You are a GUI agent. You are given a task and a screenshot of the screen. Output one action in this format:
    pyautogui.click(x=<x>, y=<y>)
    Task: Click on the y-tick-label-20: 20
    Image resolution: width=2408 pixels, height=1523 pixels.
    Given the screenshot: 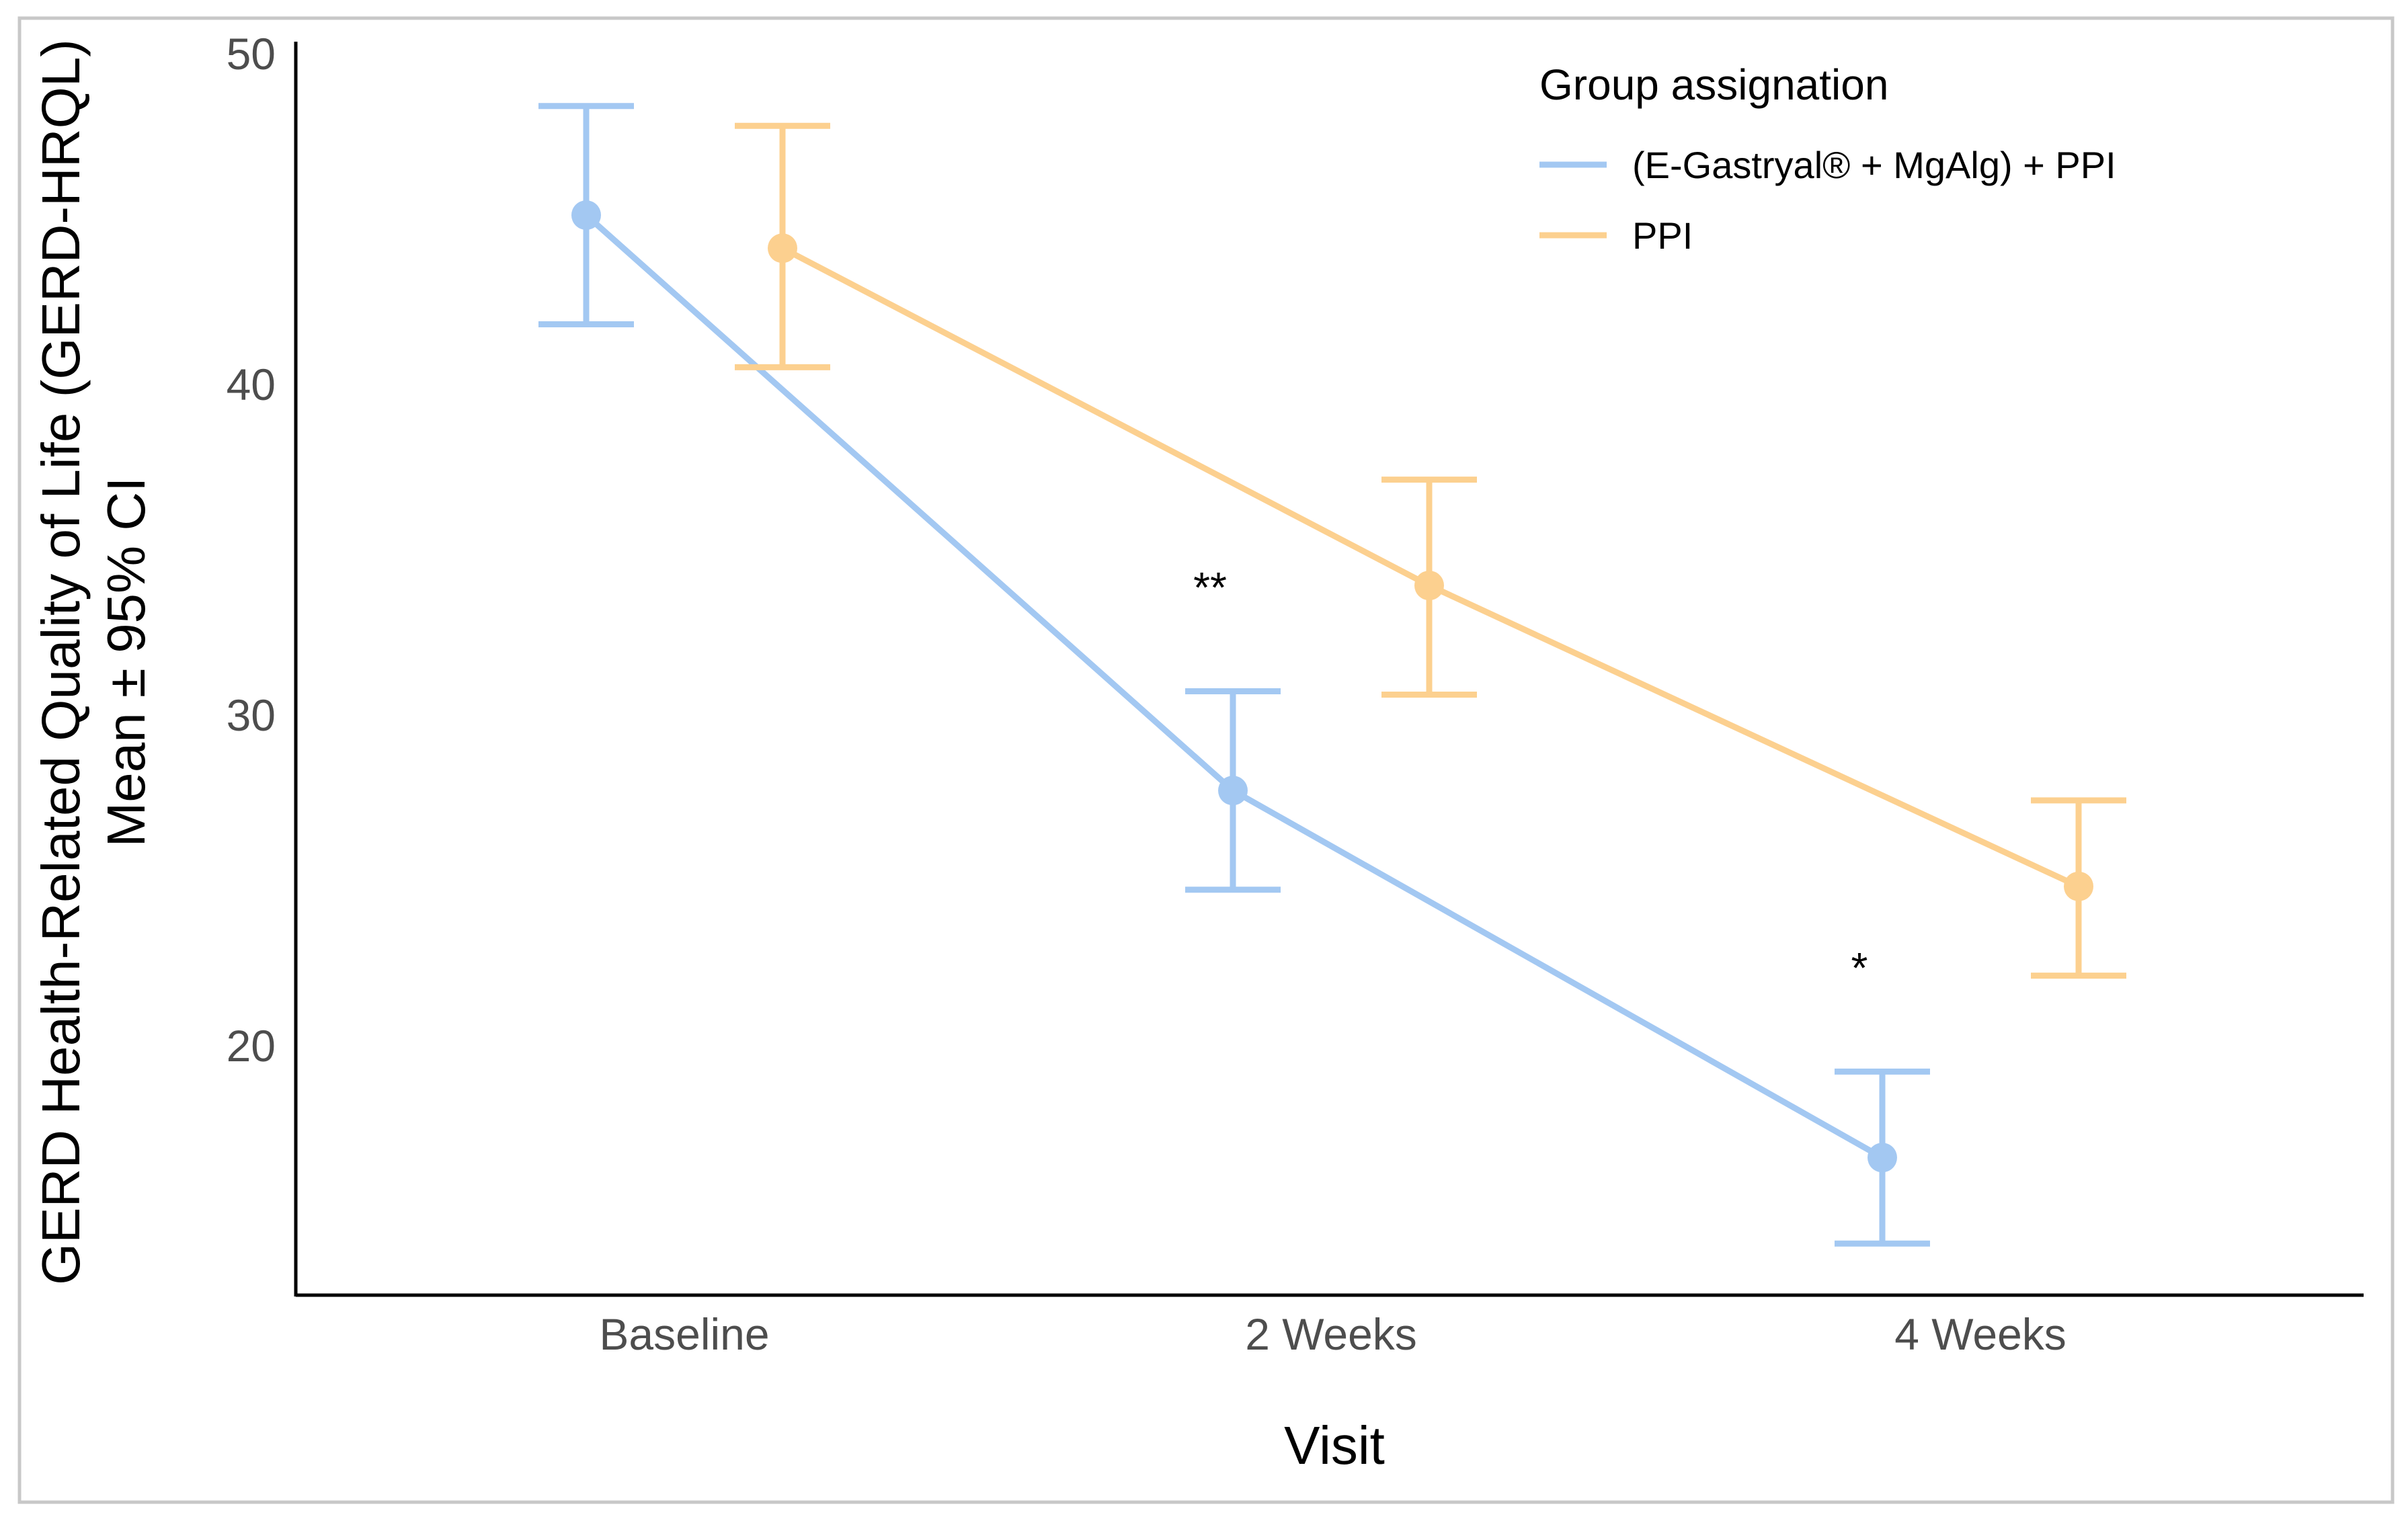 What is the action you would take?
    pyautogui.click(x=251, y=1046)
    